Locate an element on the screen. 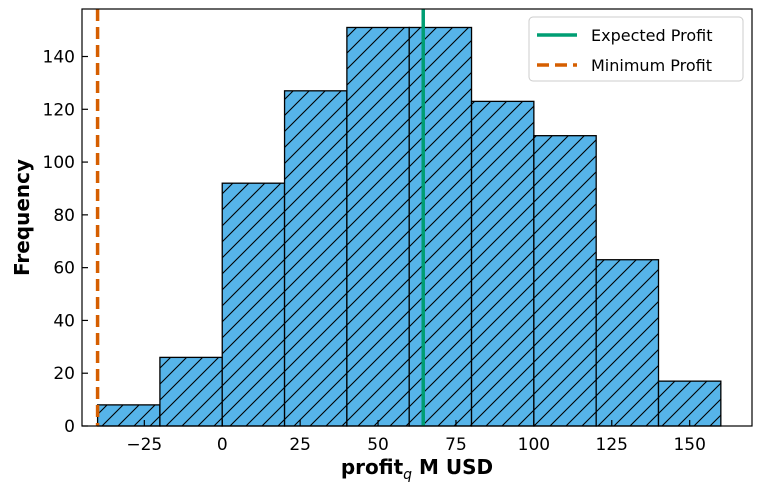 The image size is (761, 491). x-axis-label-rest: M USD is located at coordinates (452, 467).